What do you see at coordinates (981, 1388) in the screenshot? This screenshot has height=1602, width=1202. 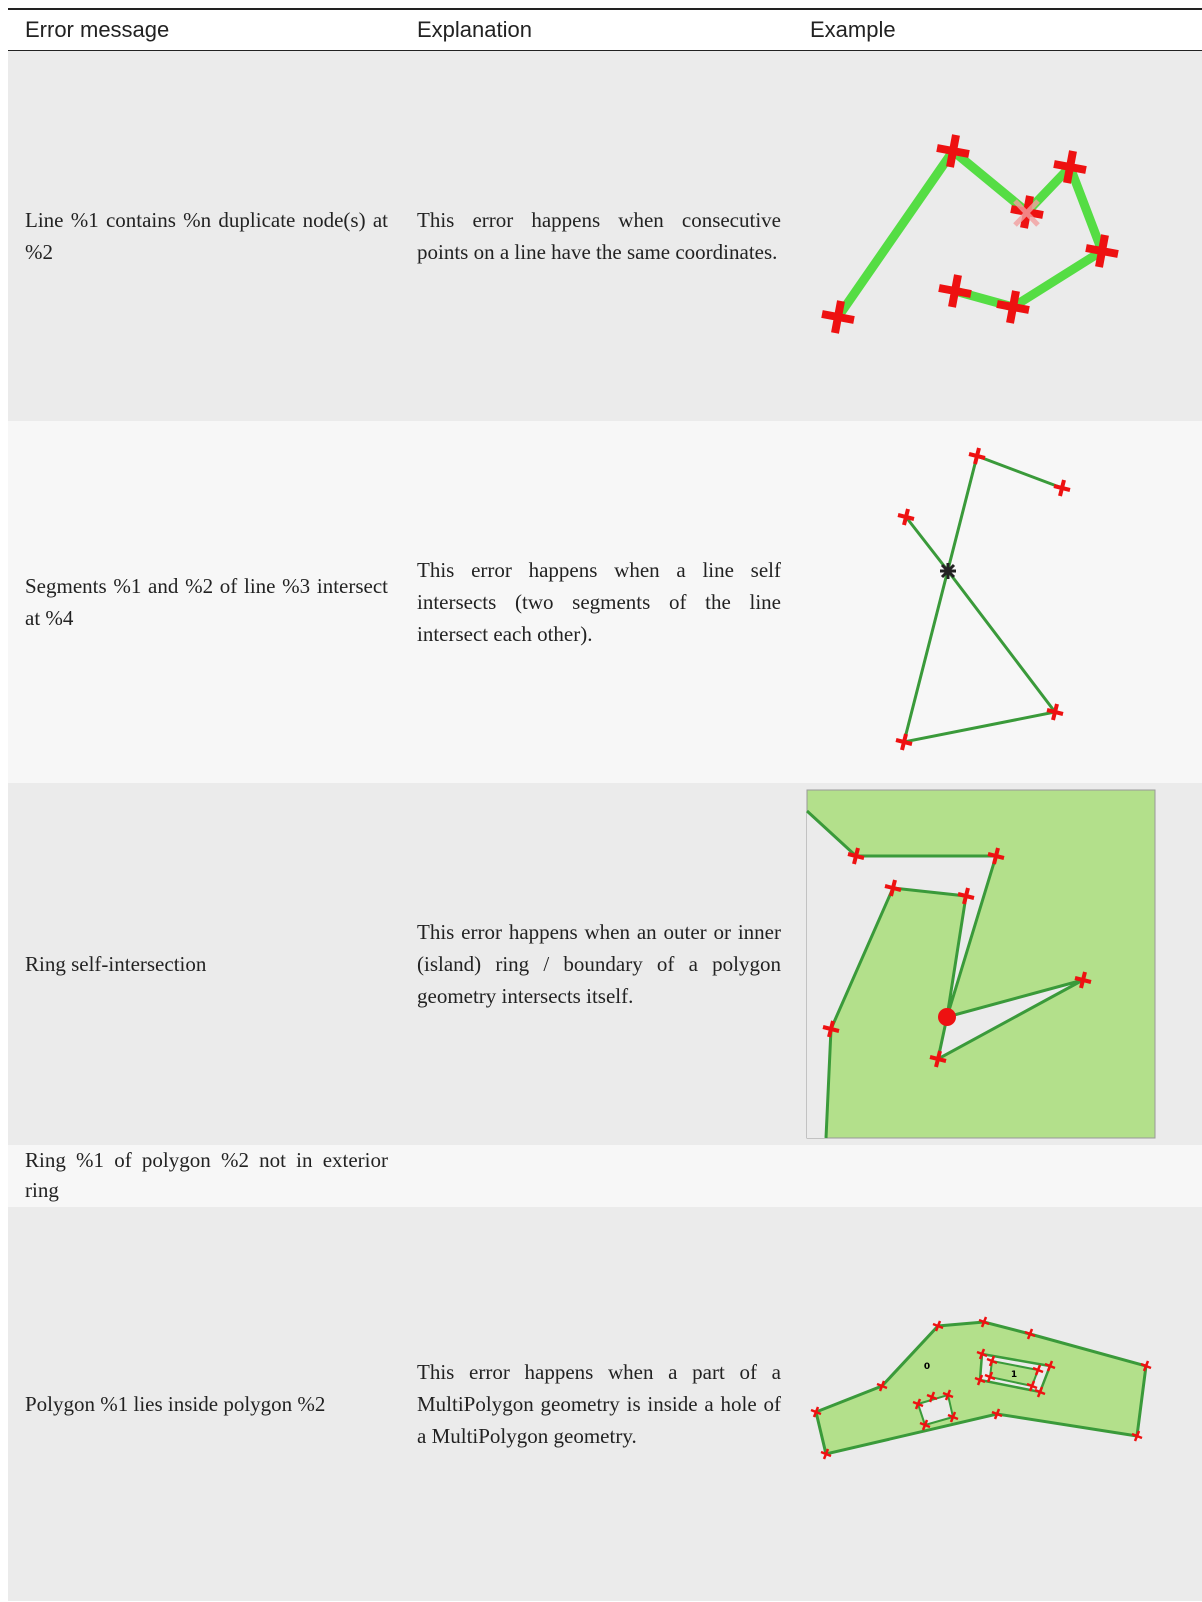 I see `example-image: 0 1` at bounding box center [981, 1388].